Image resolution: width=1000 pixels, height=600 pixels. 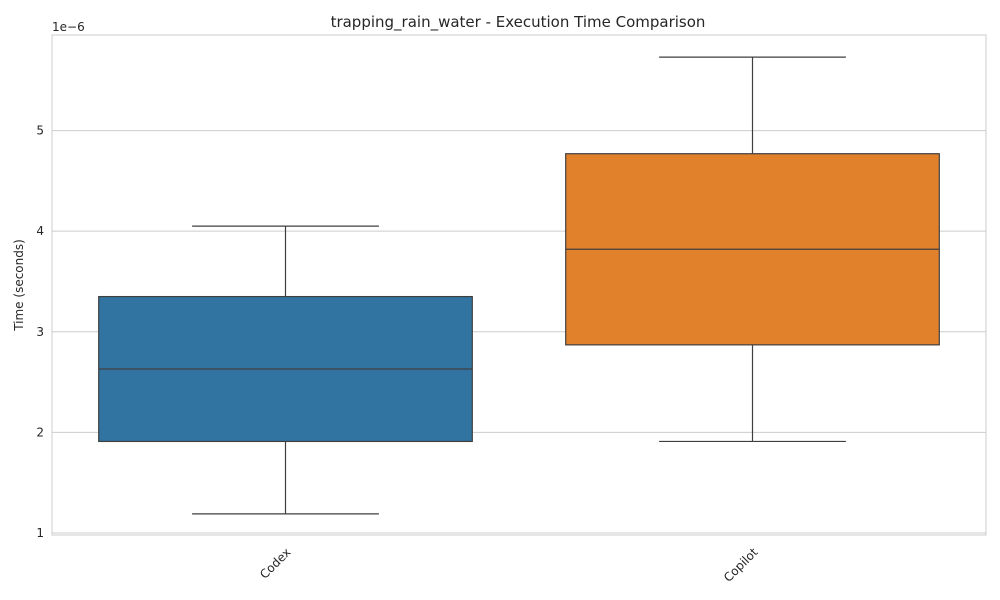 I want to click on y-axis-offset-label: 1e−6, so click(x=68, y=27).